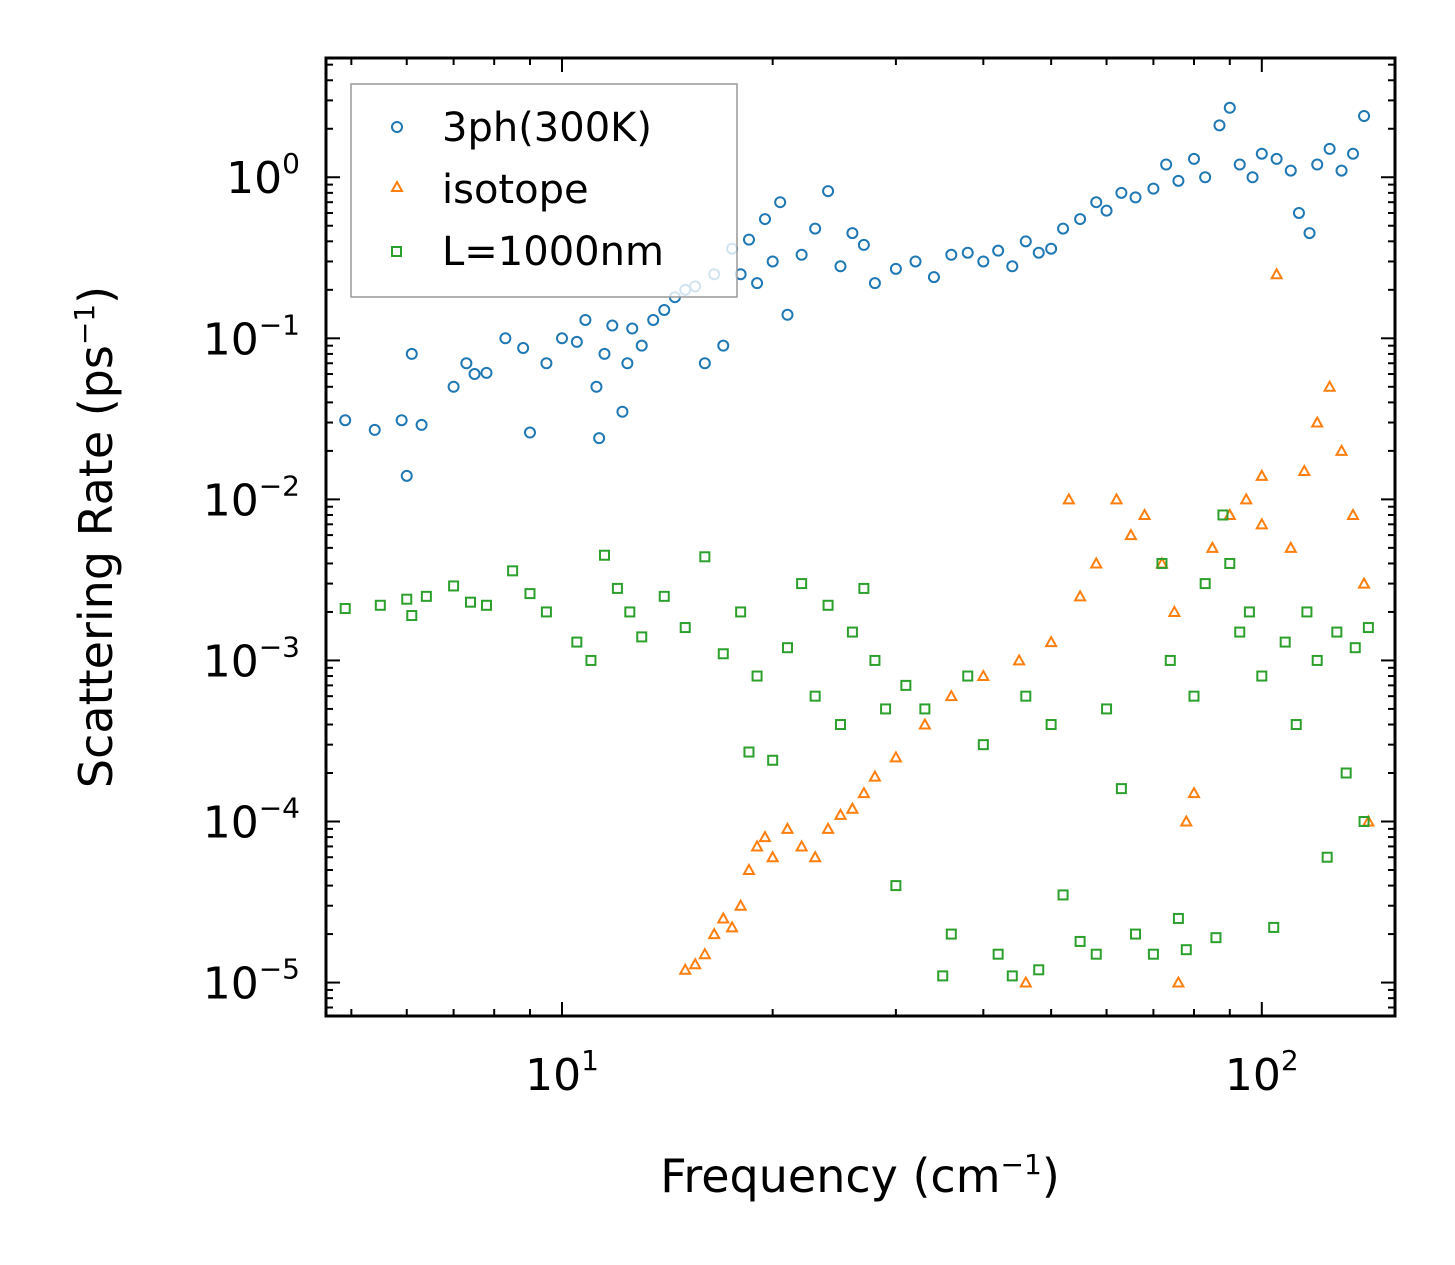 The height and width of the screenshot is (1265, 1455). Describe the element at coordinates (95, 537) in the screenshot. I see `y-axis-title: Scattering Rate (ps−1)` at that location.